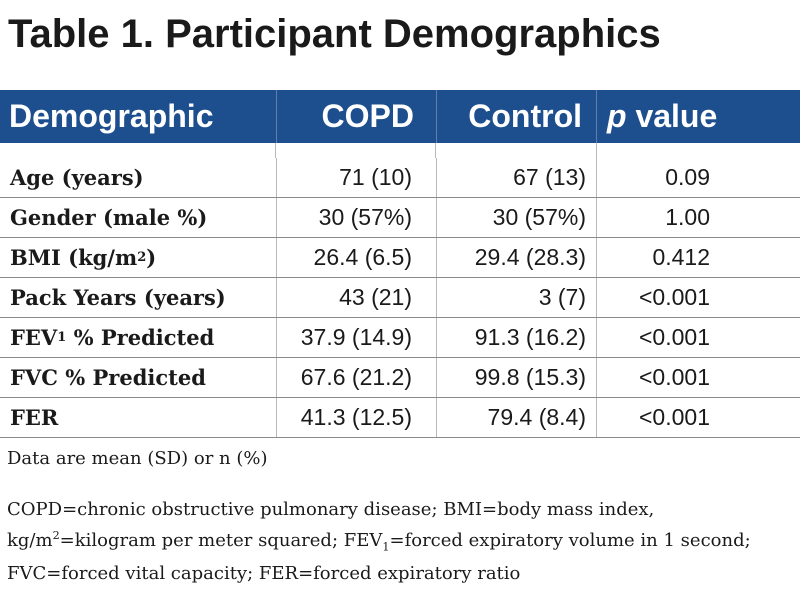 This screenshot has height=609, width=800. I want to click on label-end: % Predicted, so click(140, 337).